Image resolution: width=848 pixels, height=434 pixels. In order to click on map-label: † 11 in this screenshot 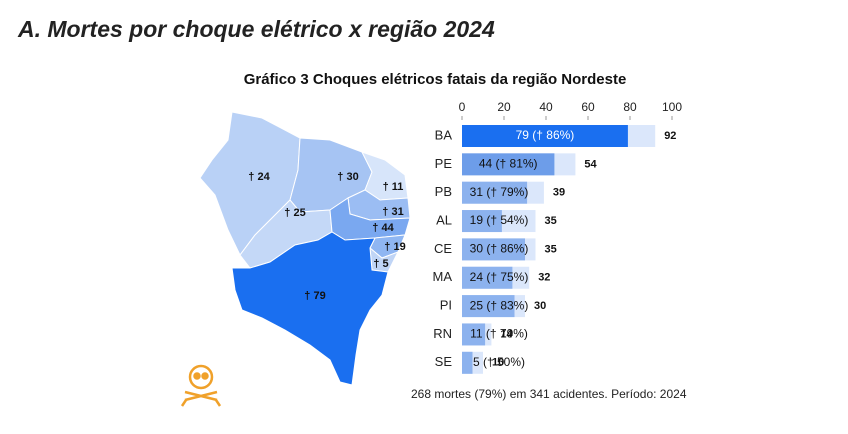, I will do `click(393, 187)`.